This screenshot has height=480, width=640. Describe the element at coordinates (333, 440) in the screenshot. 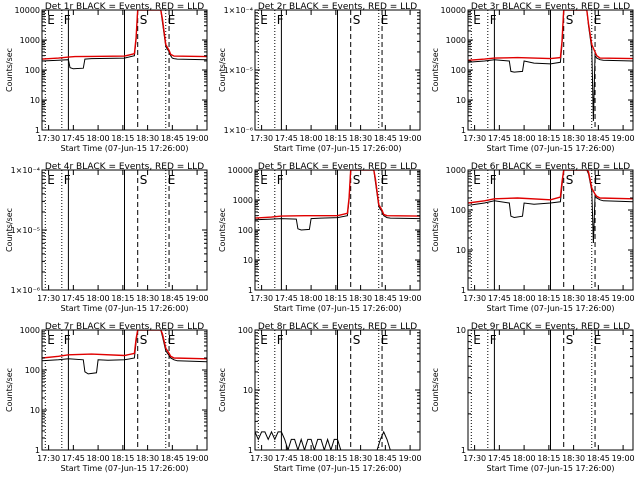

I see `series-events` at that location.